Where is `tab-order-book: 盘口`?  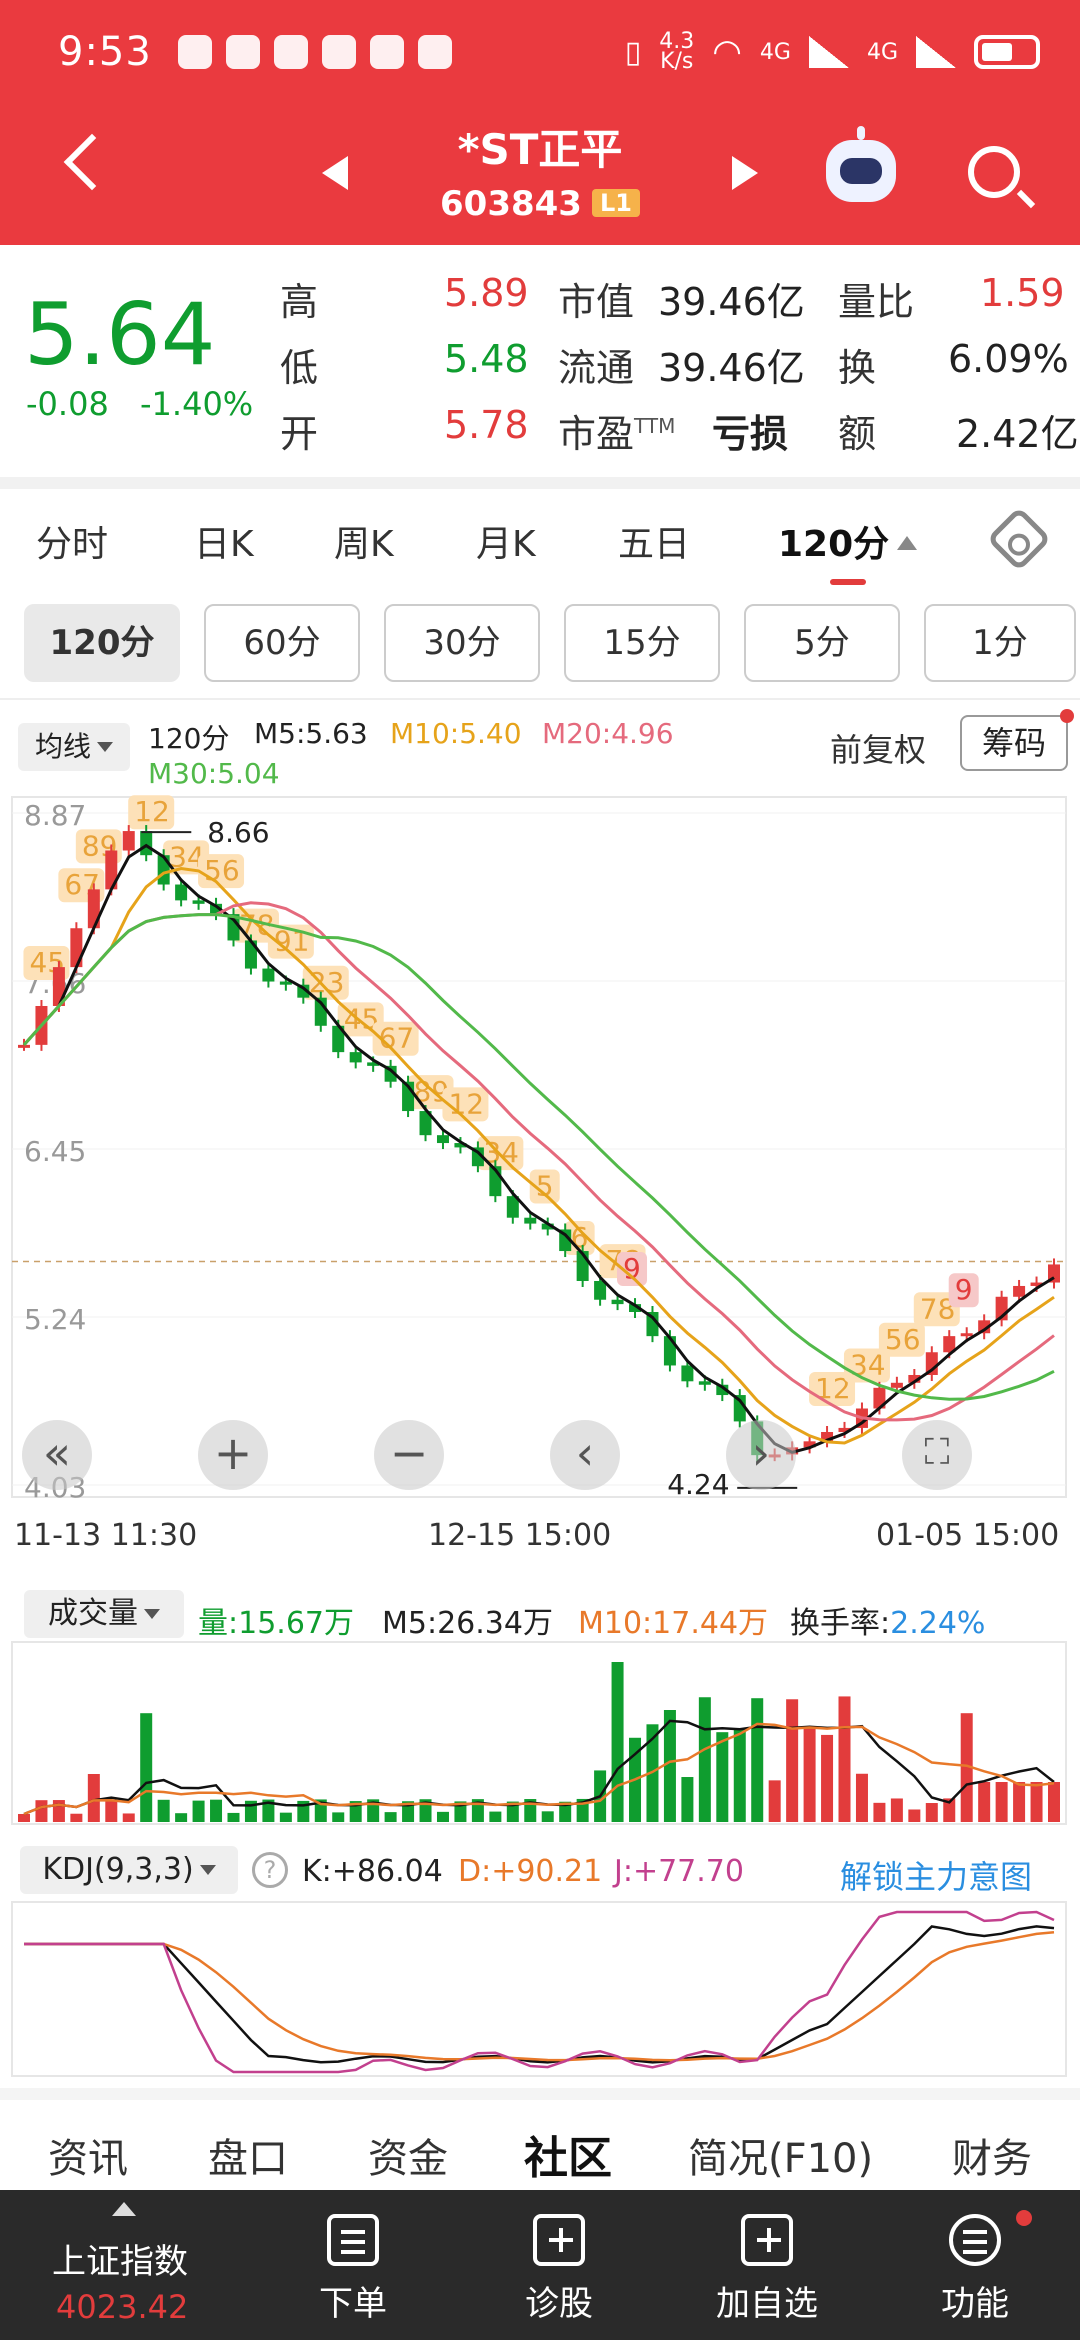 tab-order-book: 盘口 is located at coordinates (248, 2159).